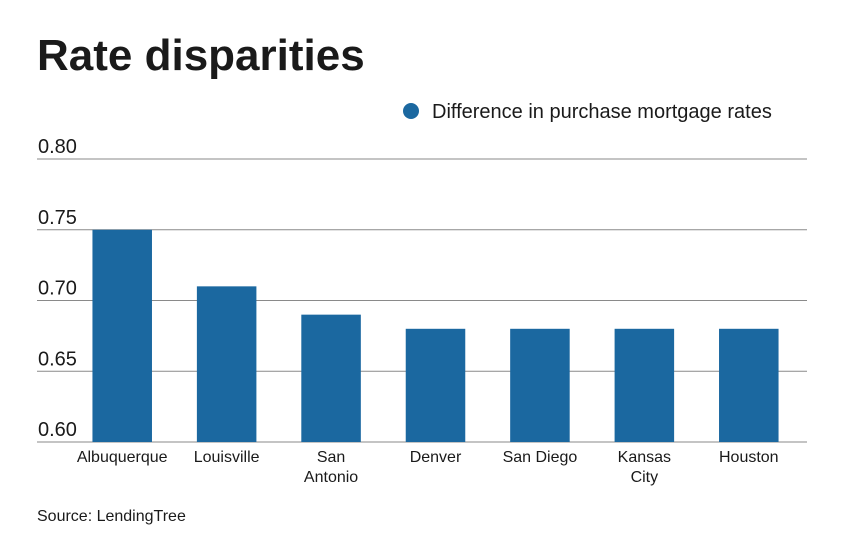 The width and height of the screenshot is (844, 550). I want to click on y-tick-label: 0.65, so click(57, 359).